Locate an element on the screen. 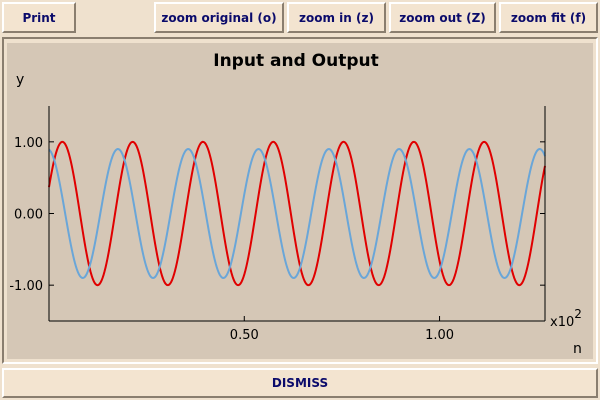  y-tick-label: -1.00 is located at coordinates (26, 286).